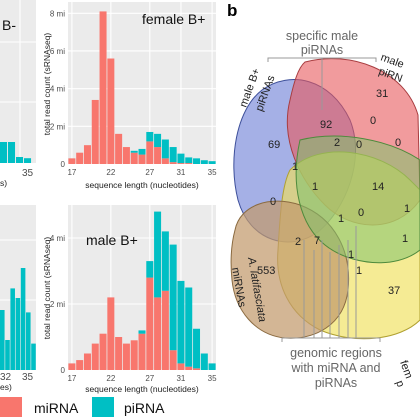 This screenshot has height=420, width=420. What do you see at coordinates (341, 219) in the screenshot?
I see `venn-count-1-d: 1` at bounding box center [341, 219].